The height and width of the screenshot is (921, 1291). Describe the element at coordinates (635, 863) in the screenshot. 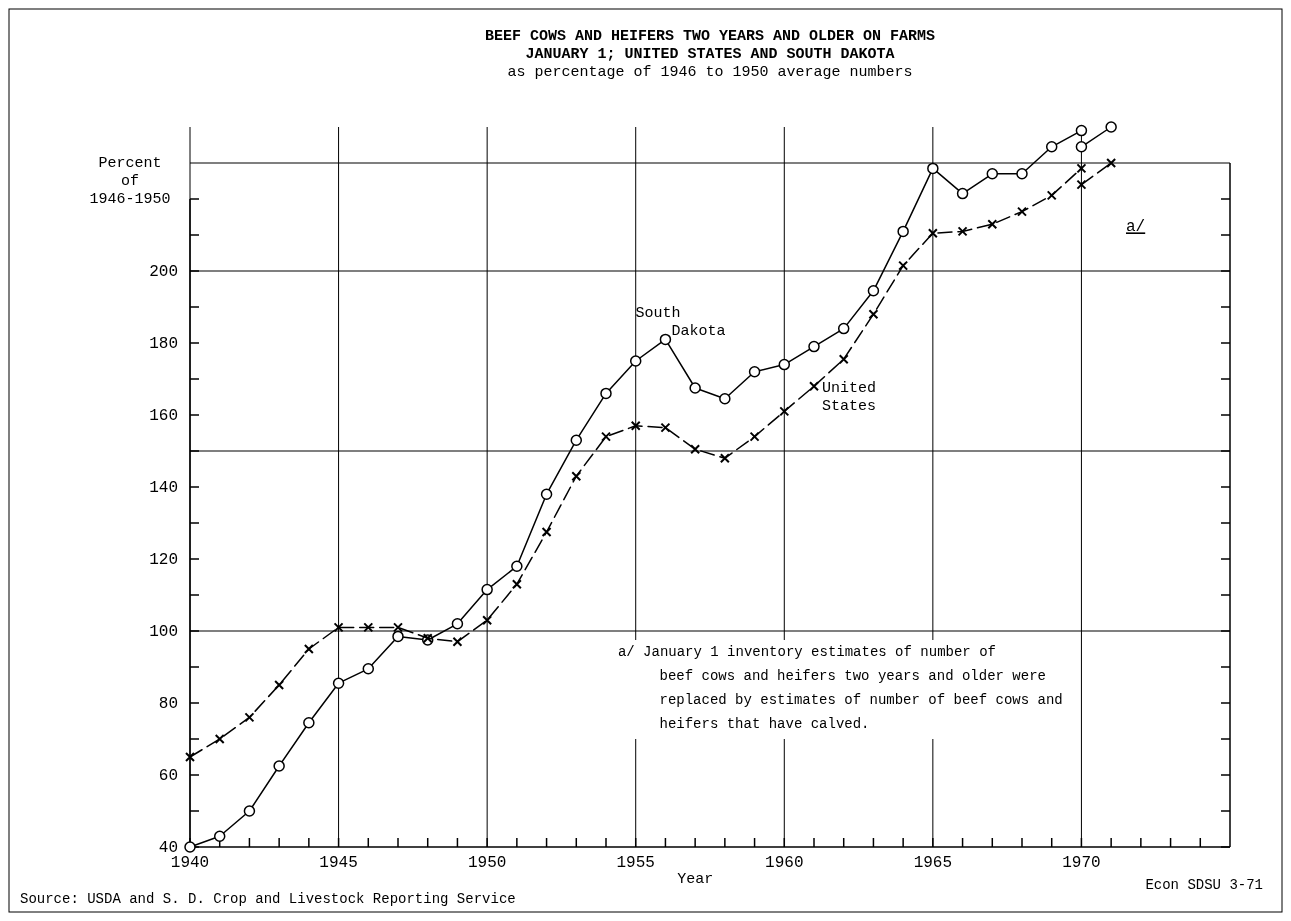

I see `x-tick-label: 1955` at that location.